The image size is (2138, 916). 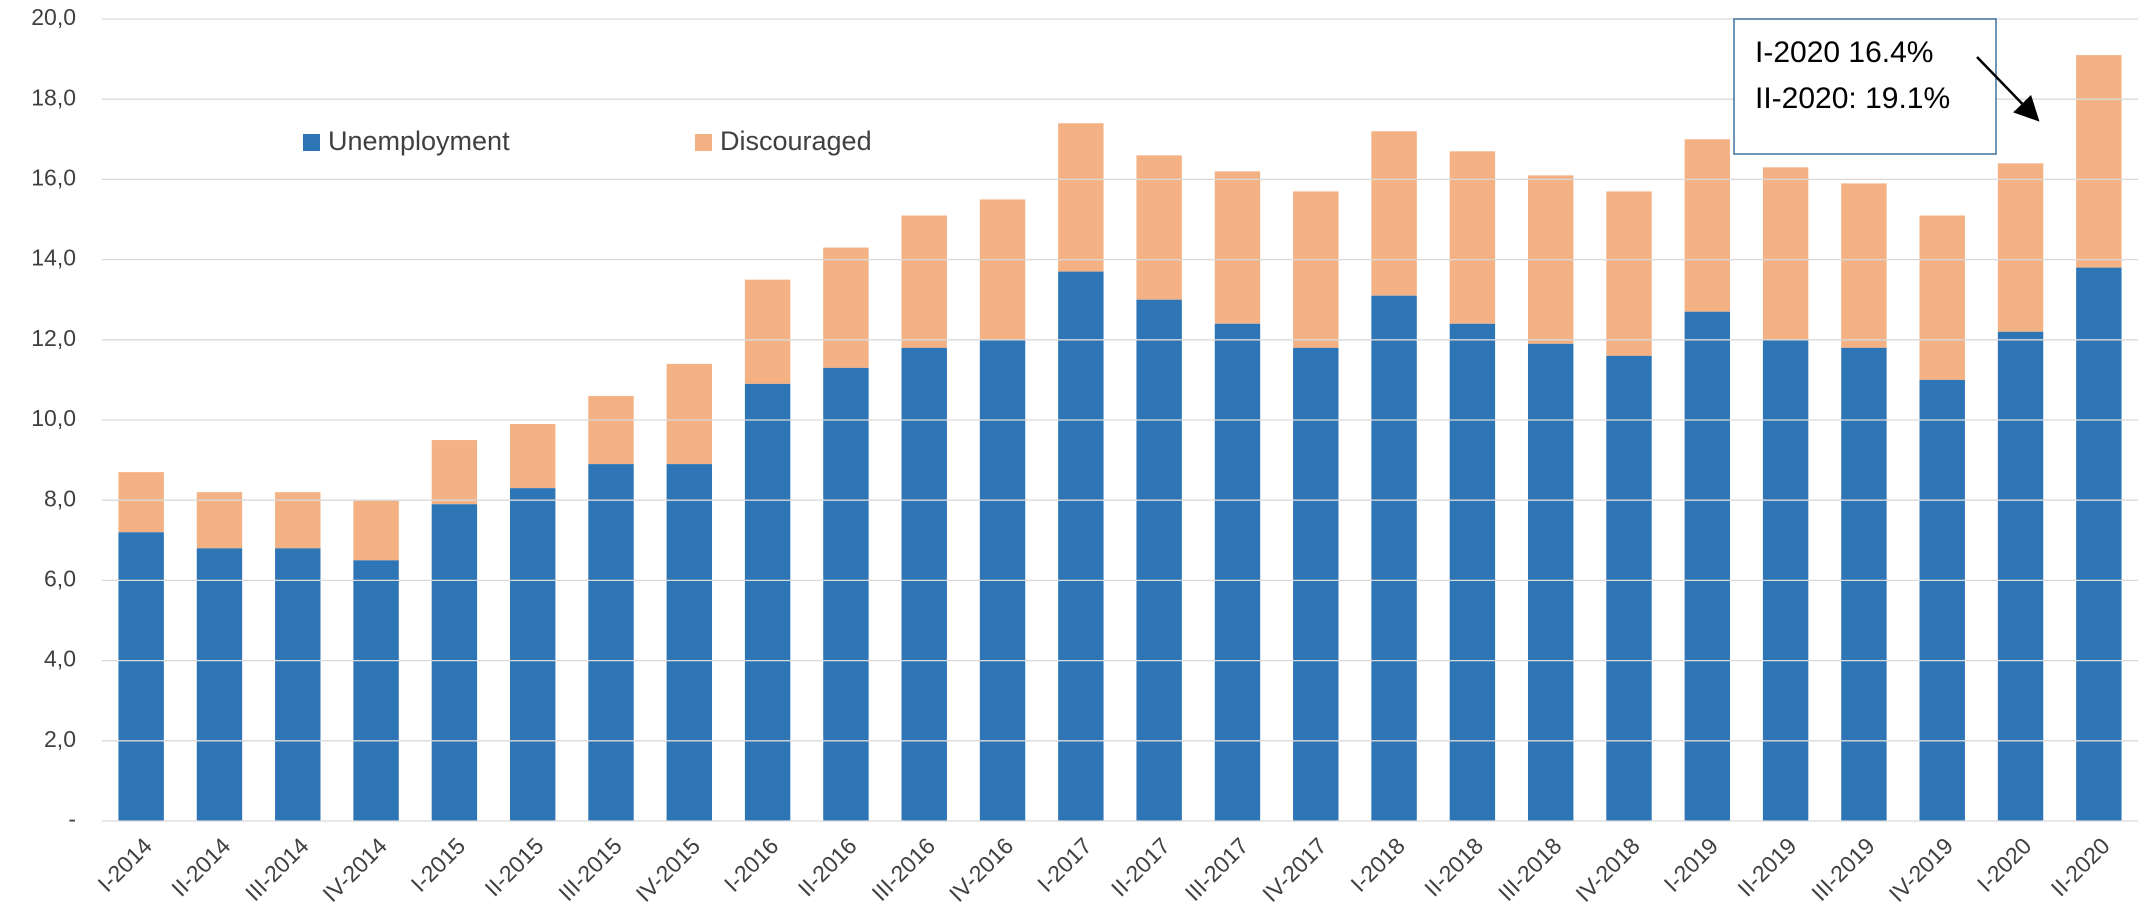 What do you see at coordinates (124, 864) in the screenshot?
I see `x-tick-label: I-2014` at bounding box center [124, 864].